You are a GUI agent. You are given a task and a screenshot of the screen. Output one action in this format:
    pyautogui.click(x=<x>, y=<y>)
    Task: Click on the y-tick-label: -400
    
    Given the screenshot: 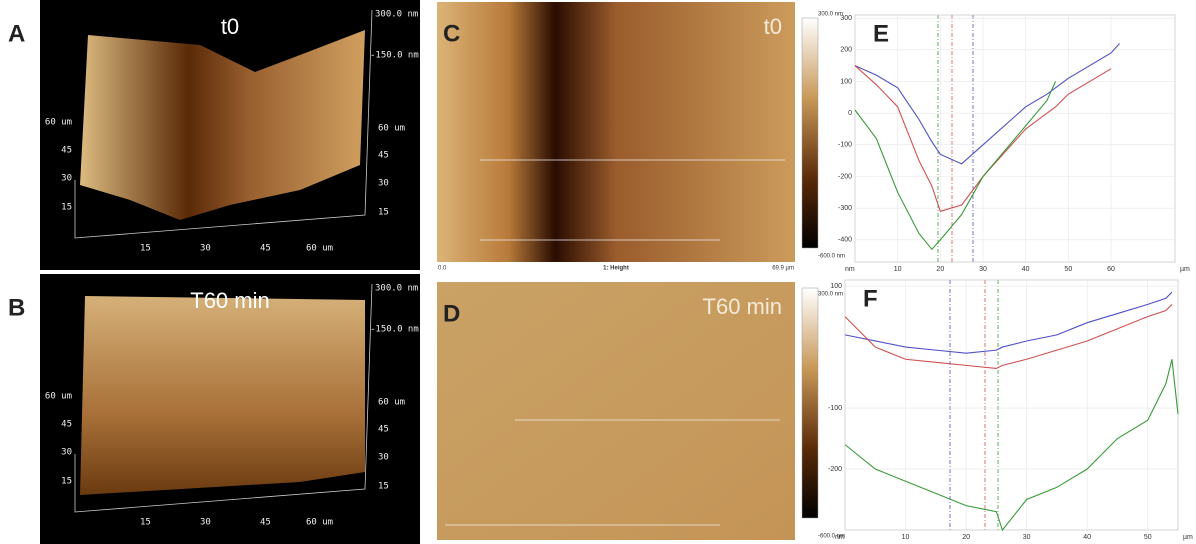 What is the action you would take?
    pyautogui.click(x=845, y=240)
    